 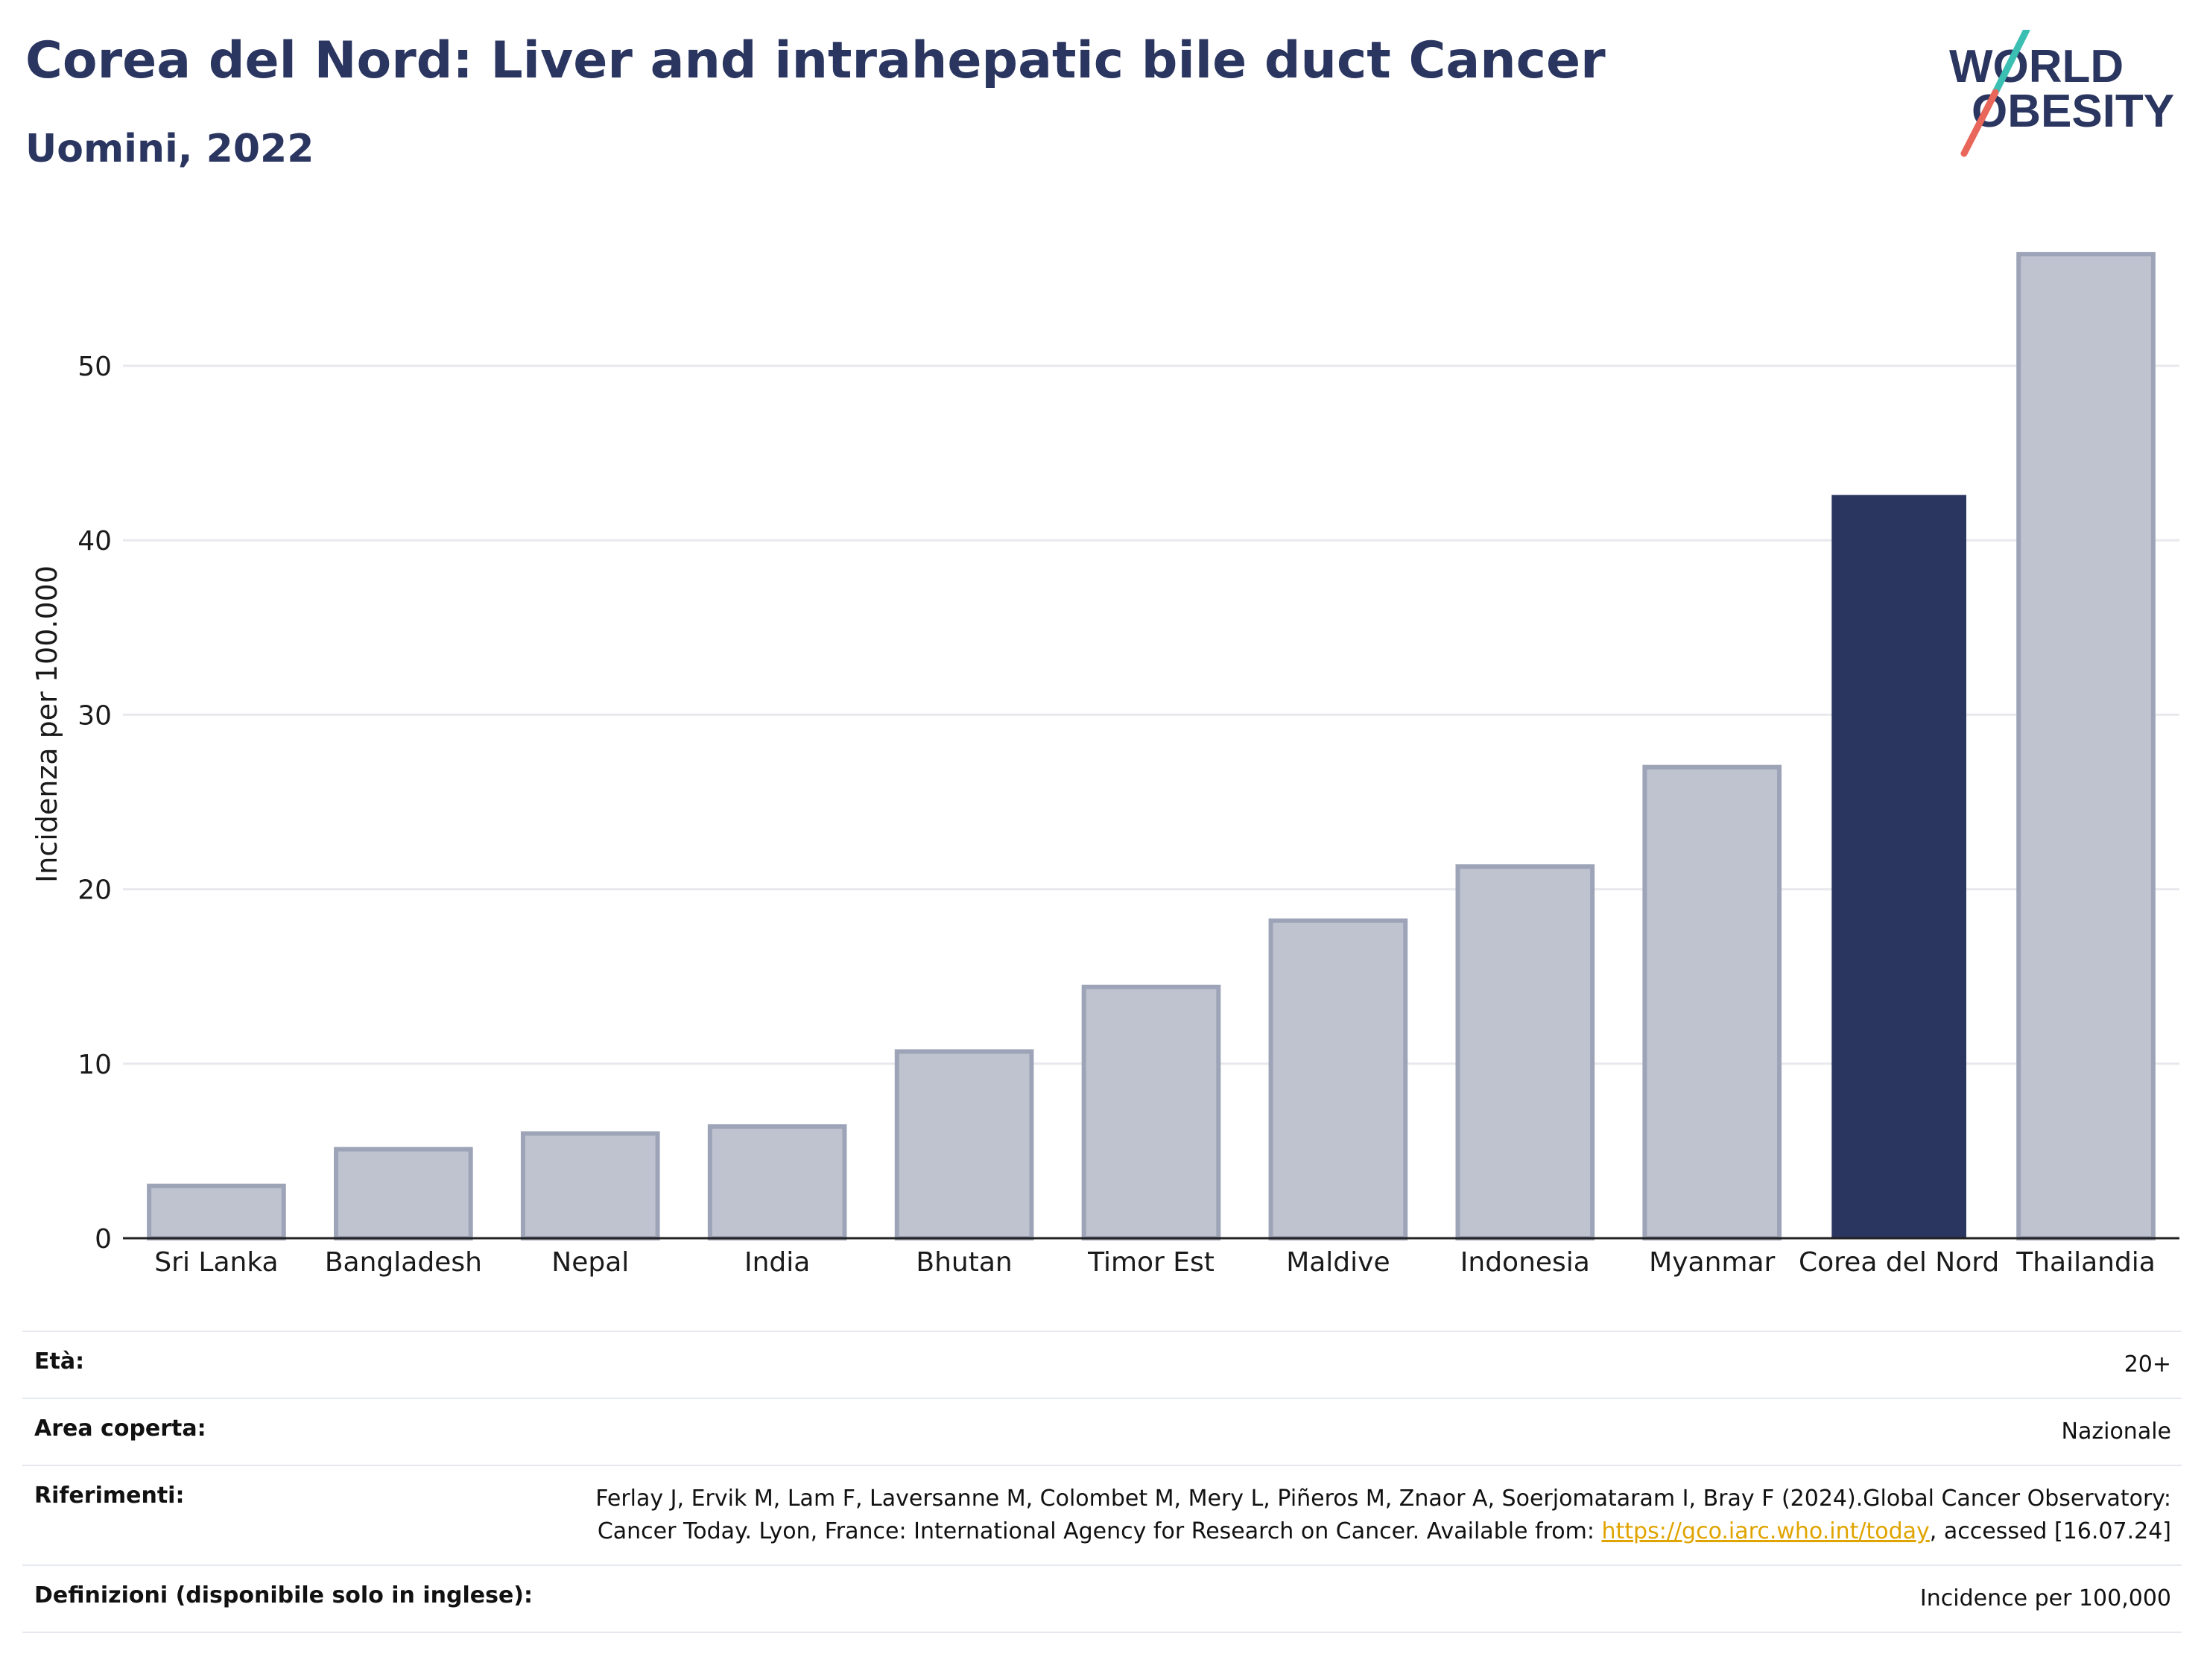 What do you see at coordinates (1151, 1112) in the screenshot?
I see `bar-timor-est` at bounding box center [1151, 1112].